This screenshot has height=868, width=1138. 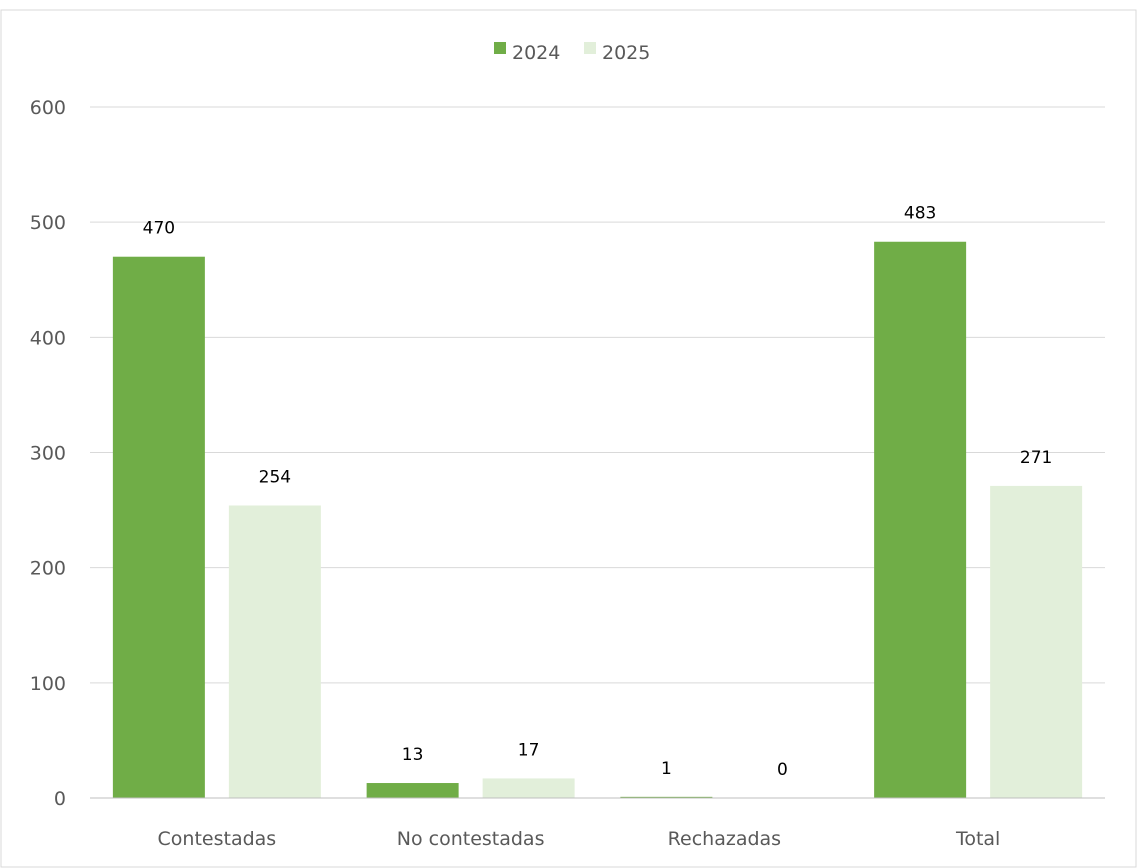 I want to click on x-tick-label: Rechazadas, so click(x=724, y=839).